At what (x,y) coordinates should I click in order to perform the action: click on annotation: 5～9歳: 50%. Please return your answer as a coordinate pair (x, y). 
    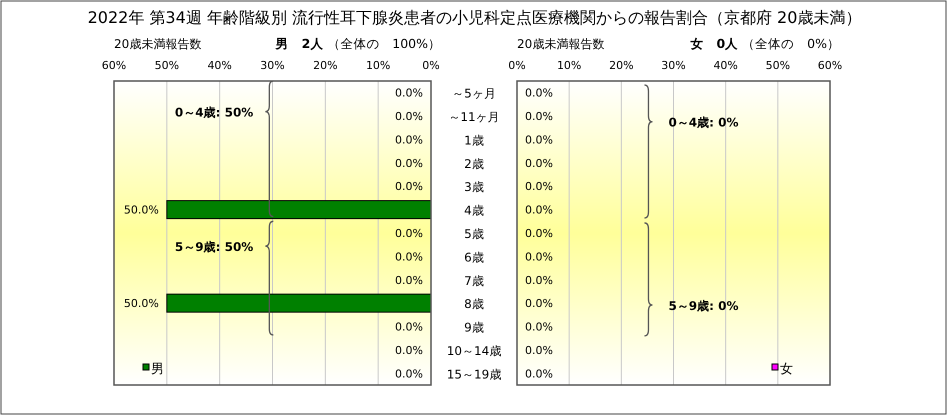
    Looking at the image, I should click on (214, 247).